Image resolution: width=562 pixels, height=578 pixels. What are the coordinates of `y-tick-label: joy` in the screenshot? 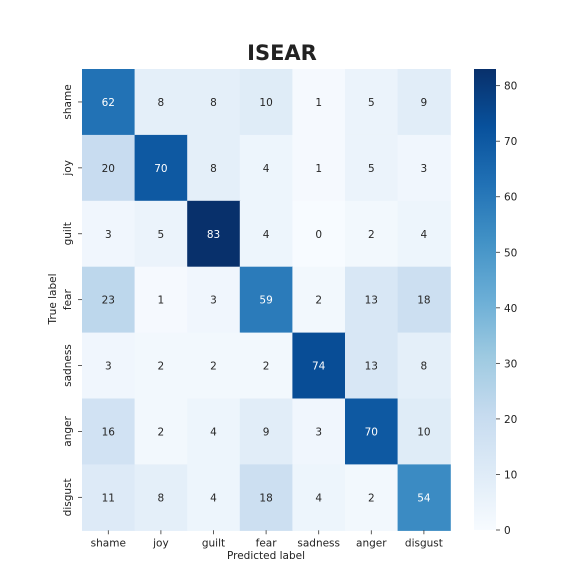 It's located at (68, 168).